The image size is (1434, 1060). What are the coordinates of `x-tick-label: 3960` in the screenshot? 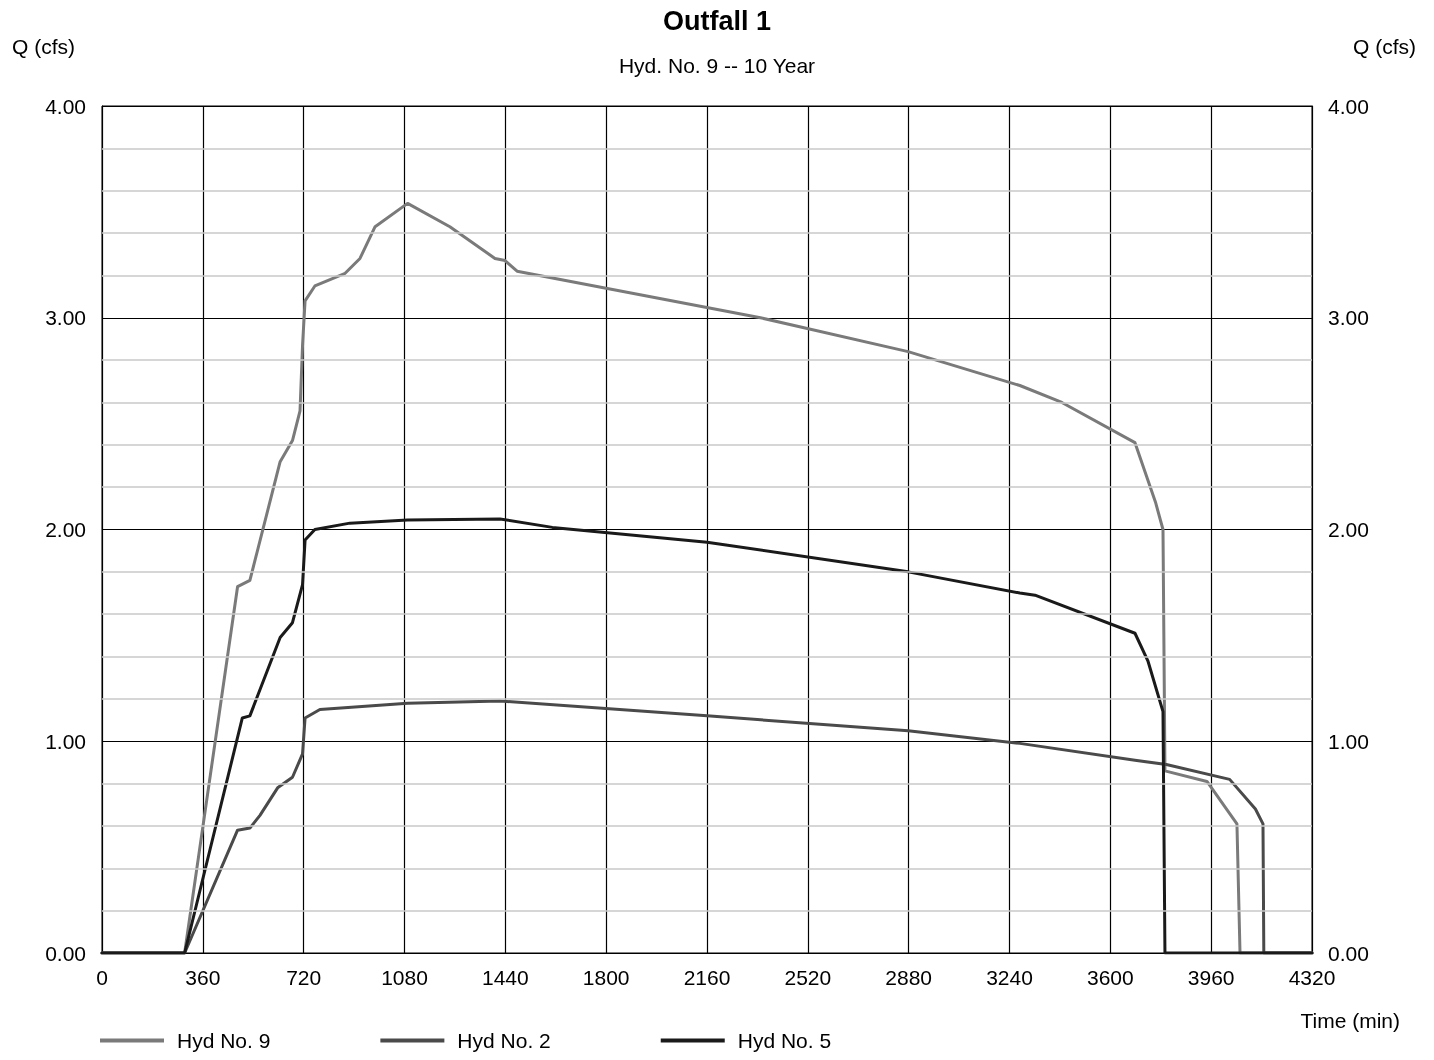 It's located at (1211, 977).